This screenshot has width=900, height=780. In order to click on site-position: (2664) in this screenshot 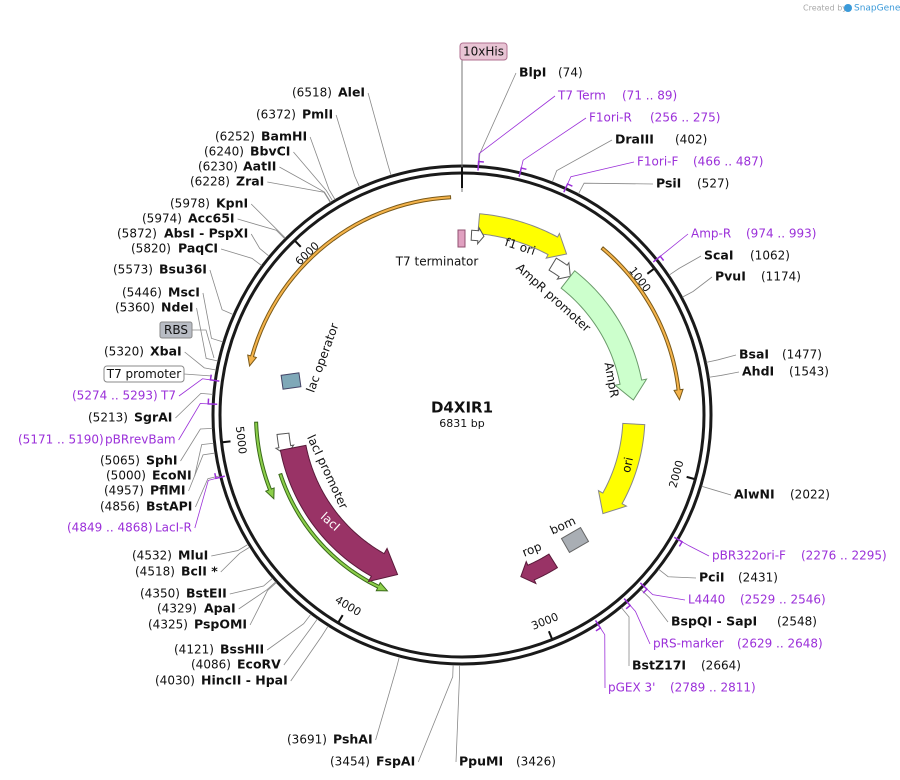, I will do `click(721, 666)`.